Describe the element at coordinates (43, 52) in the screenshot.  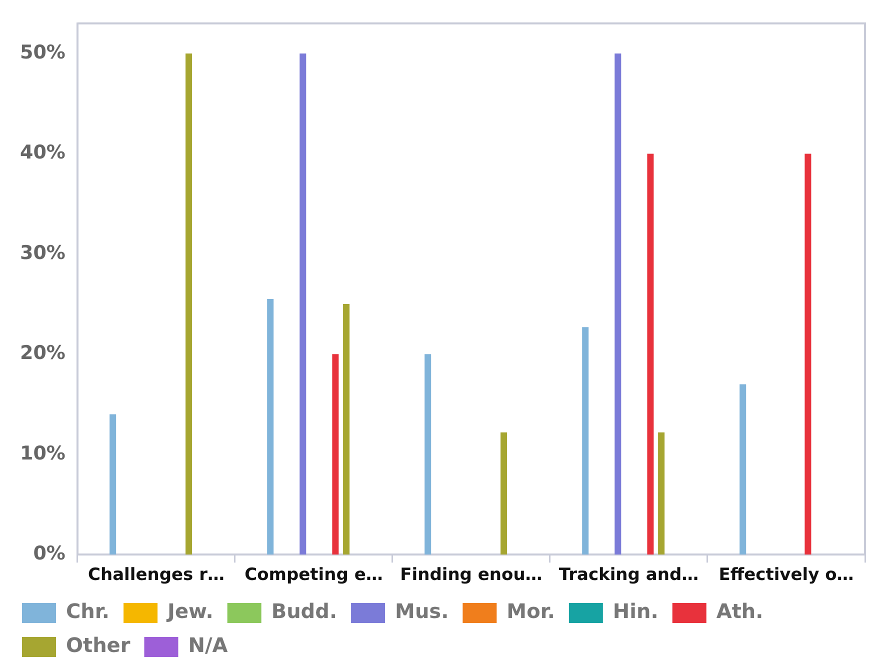
I see `y-tick-label: 50%` at that location.